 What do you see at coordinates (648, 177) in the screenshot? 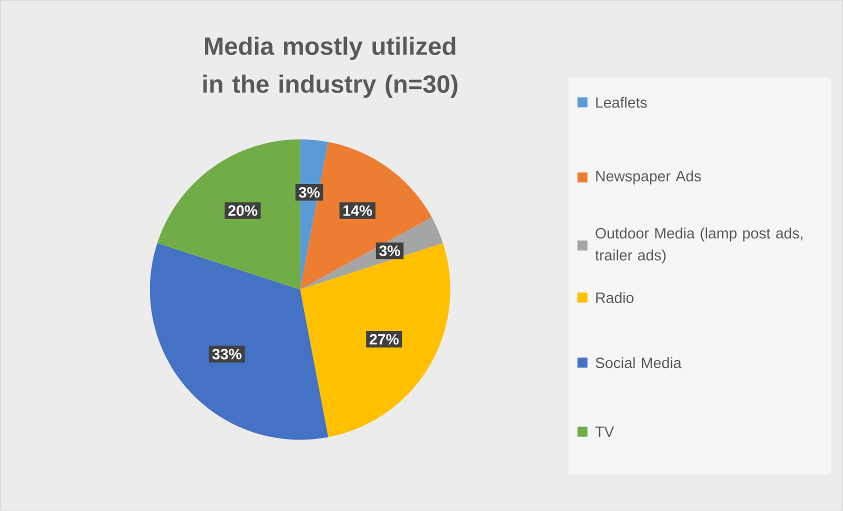
I see `legend-label: Newspaper Ads` at bounding box center [648, 177].